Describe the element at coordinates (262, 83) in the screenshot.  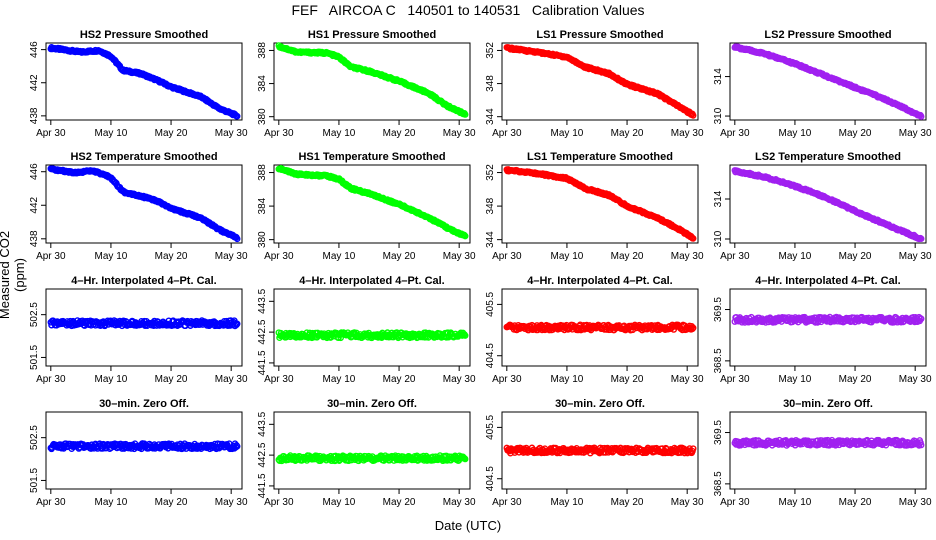
I see `y-tick-label: 384` at that location.